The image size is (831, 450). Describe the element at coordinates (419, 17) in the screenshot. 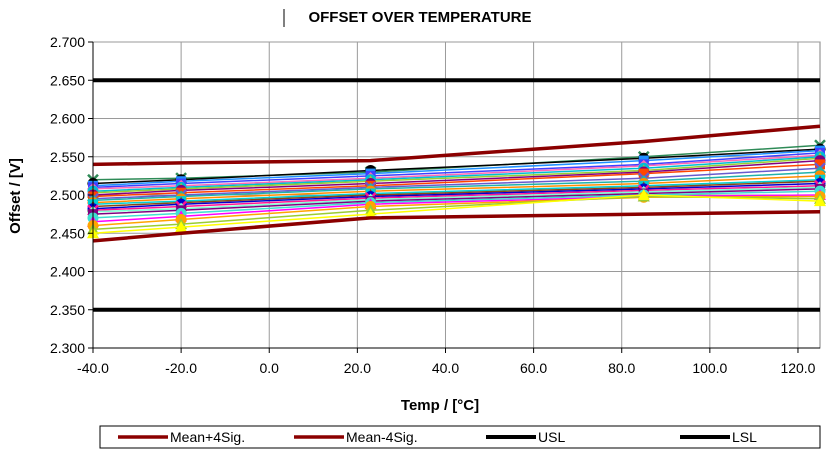

I see `chart-title: OFFSET OVER TEMPERATURE` at that location.